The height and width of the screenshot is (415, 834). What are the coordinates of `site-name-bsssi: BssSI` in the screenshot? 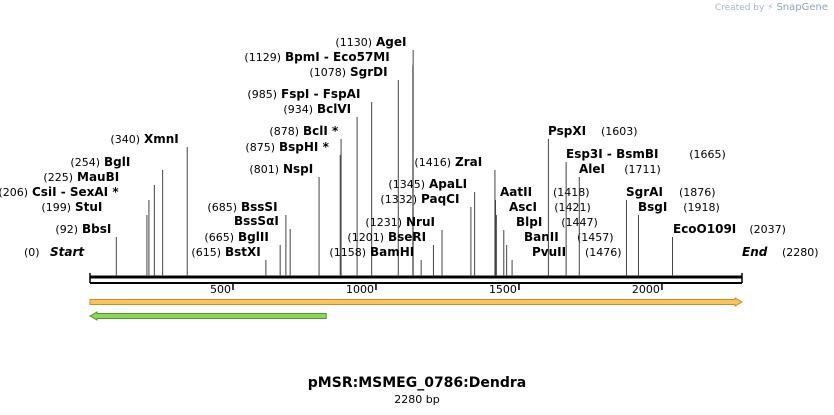 It's located at (259, 207).